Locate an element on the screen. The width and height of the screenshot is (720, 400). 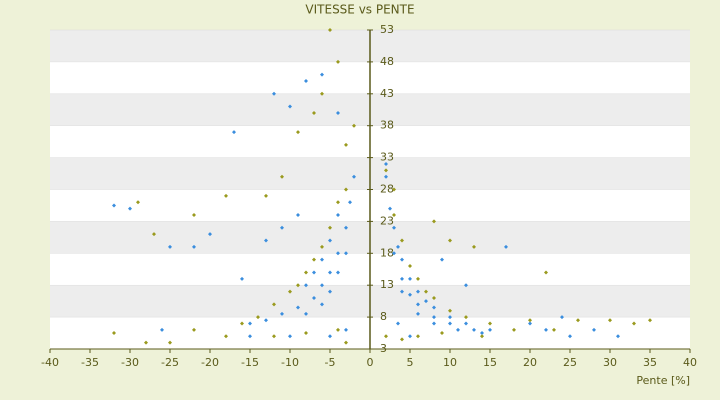
x-tick-label: -25 is located at coordinates (170, 362).